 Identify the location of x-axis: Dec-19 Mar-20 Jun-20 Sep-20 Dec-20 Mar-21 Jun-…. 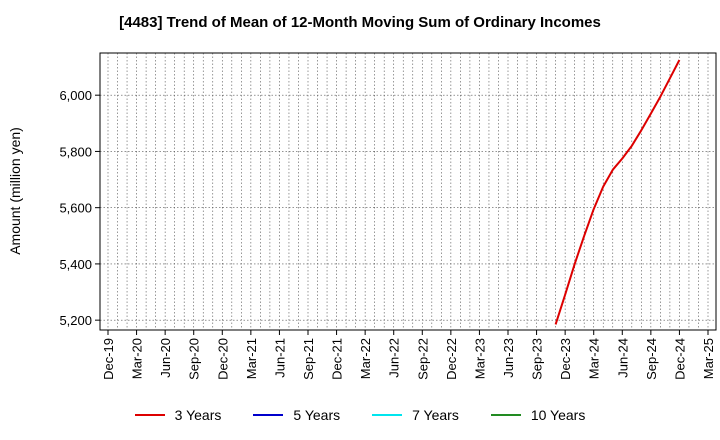
(408, 355).